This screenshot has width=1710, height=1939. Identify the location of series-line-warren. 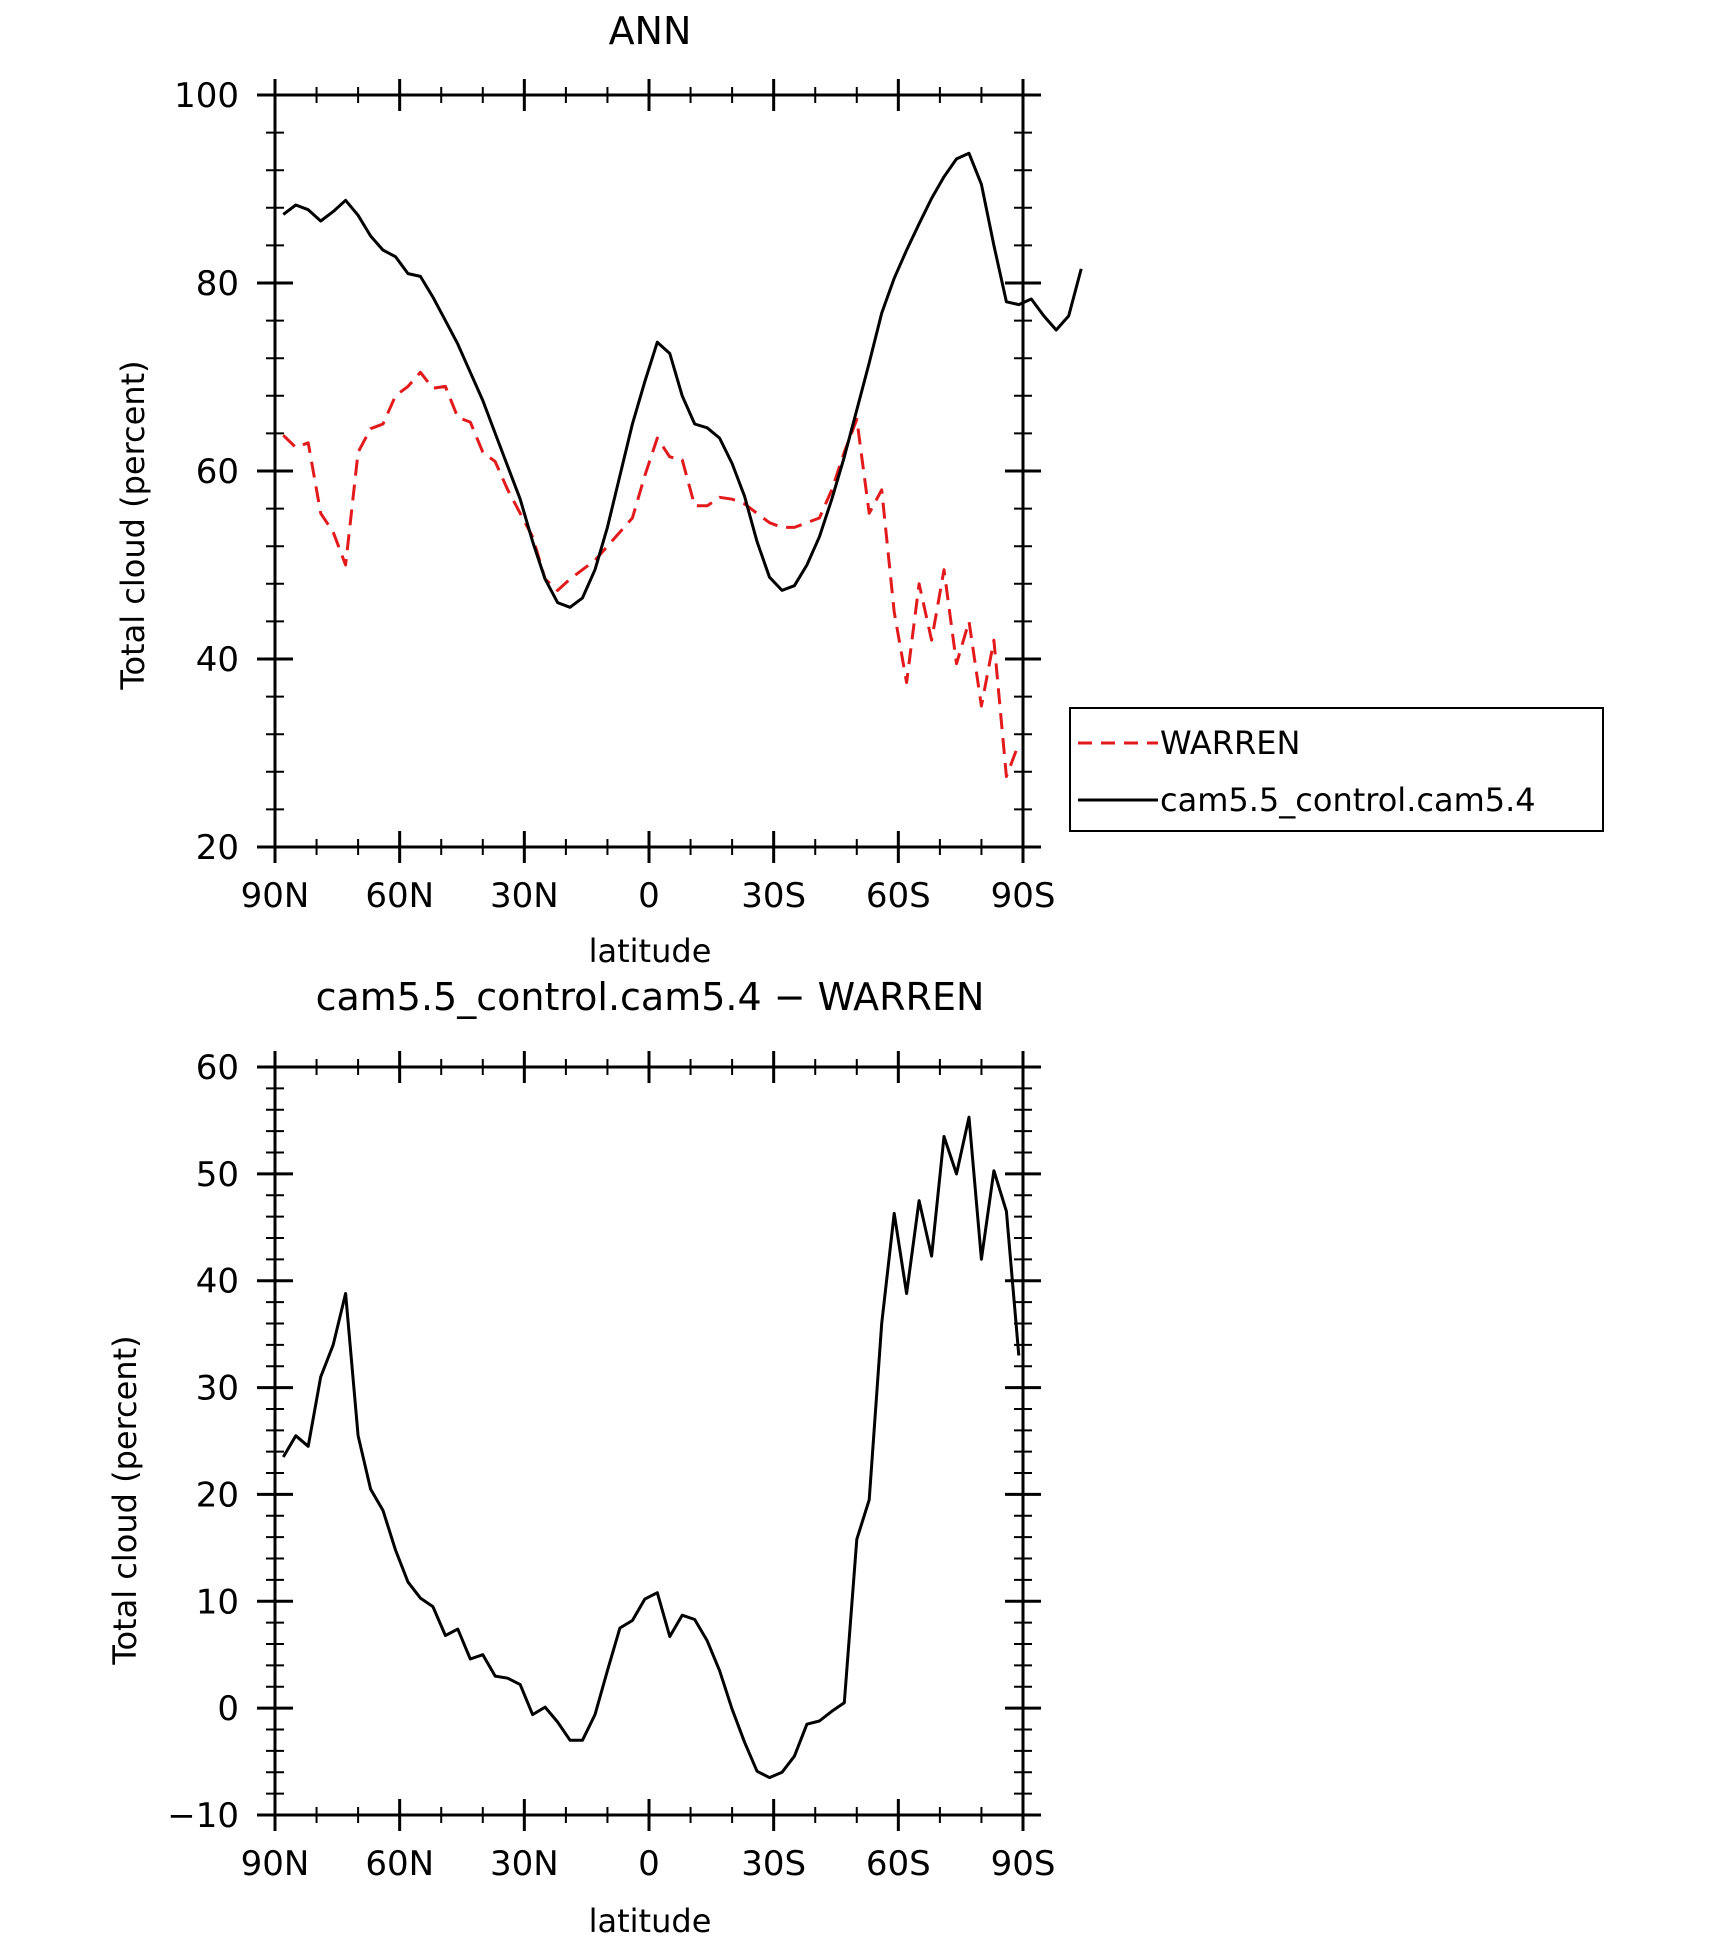
(651, 574).